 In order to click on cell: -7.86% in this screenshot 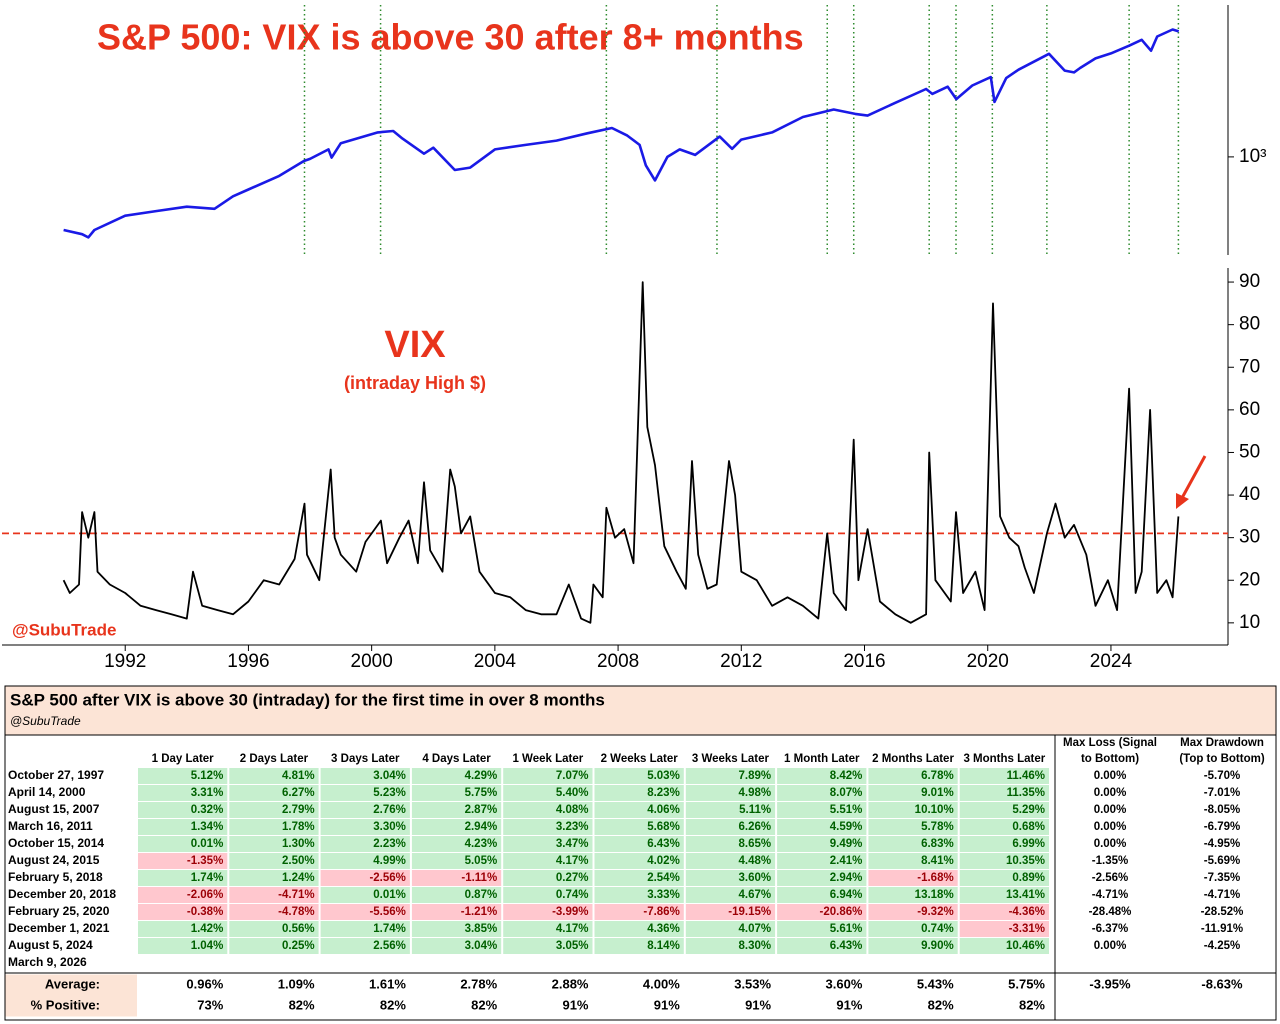, I will do `click(661, 912)`.